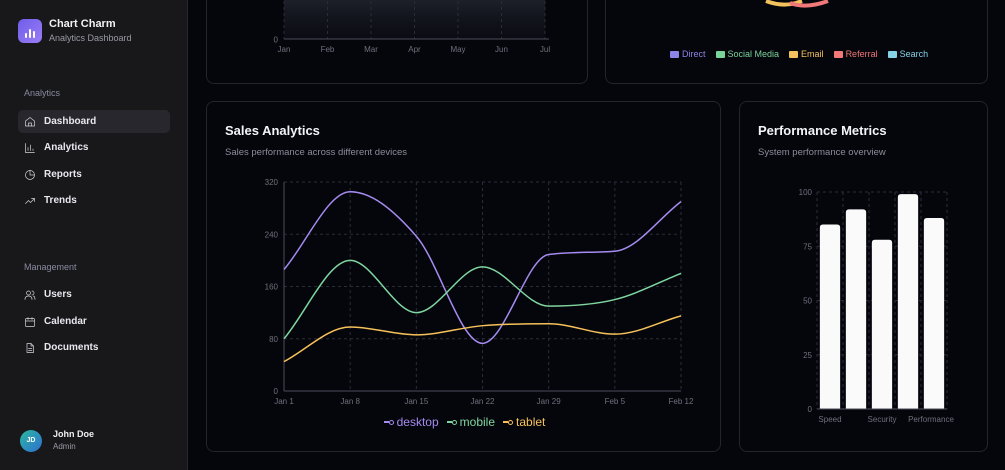 The width and height of the screenshot is (1005, 470). I want to click on avatar: JD, so click(31, 440).